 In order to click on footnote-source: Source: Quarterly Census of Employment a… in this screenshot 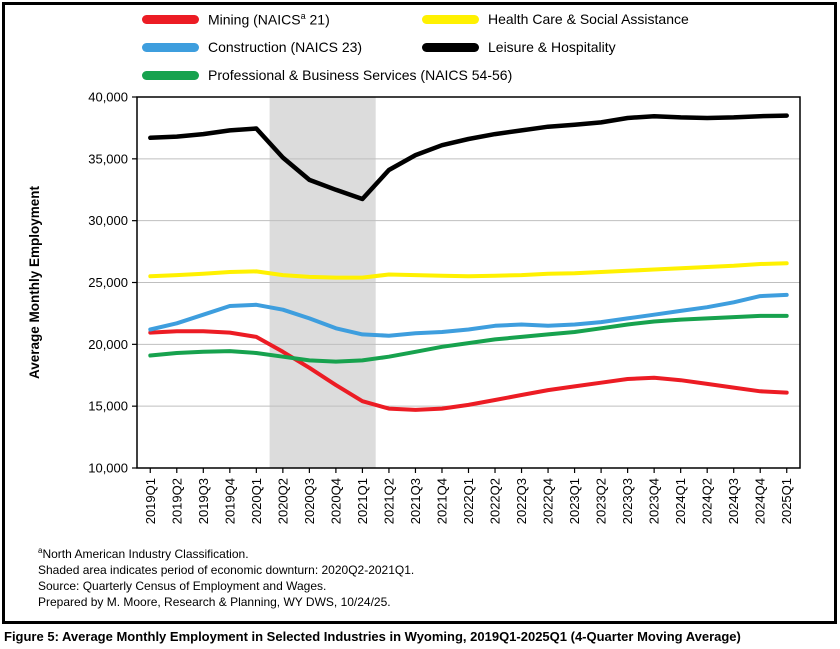, I will do `click(182, 586)`.